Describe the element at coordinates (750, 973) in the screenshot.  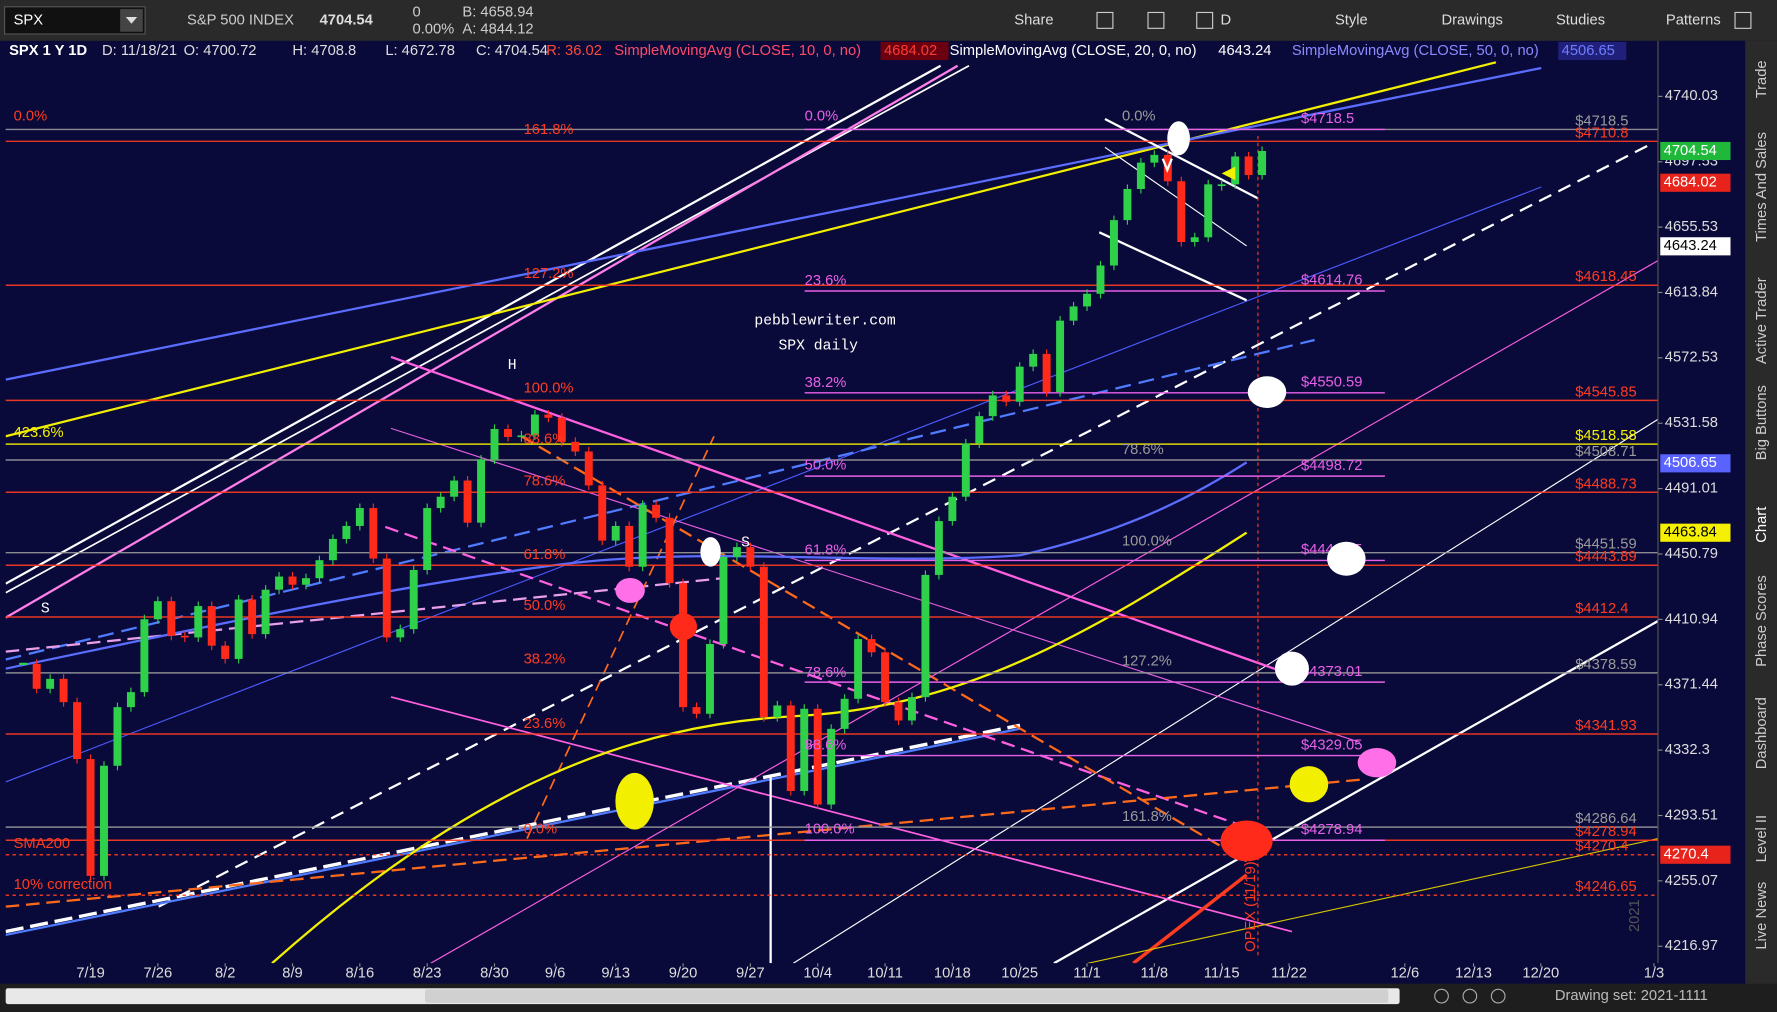
I see `x-tick-label: 9/27` at that location.